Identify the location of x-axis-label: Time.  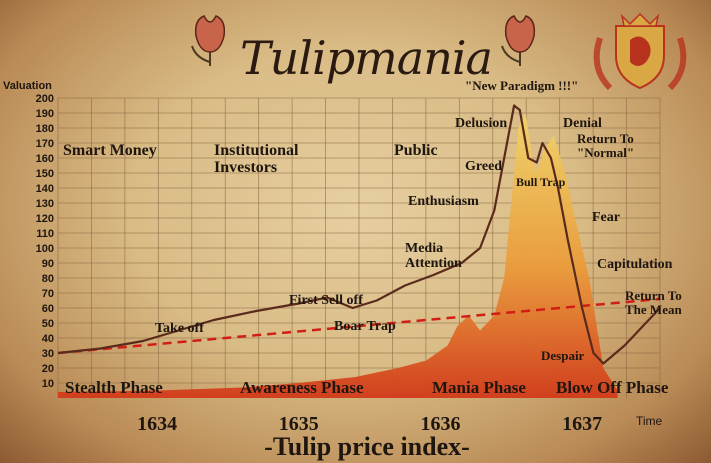
(649, 421).